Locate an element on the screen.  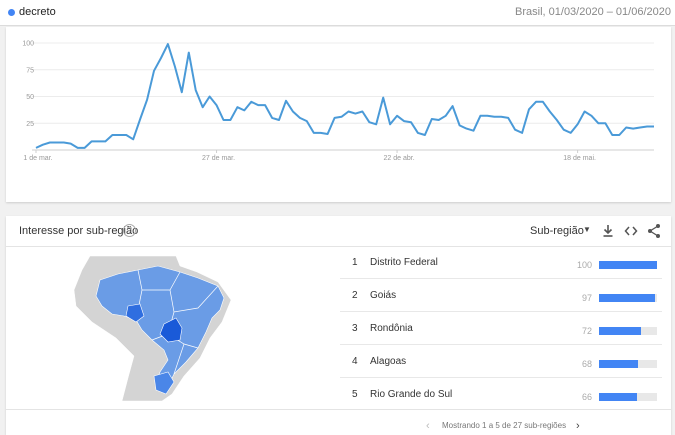
chevron-down-icon: ▼ is located at coordinates (587, 229).